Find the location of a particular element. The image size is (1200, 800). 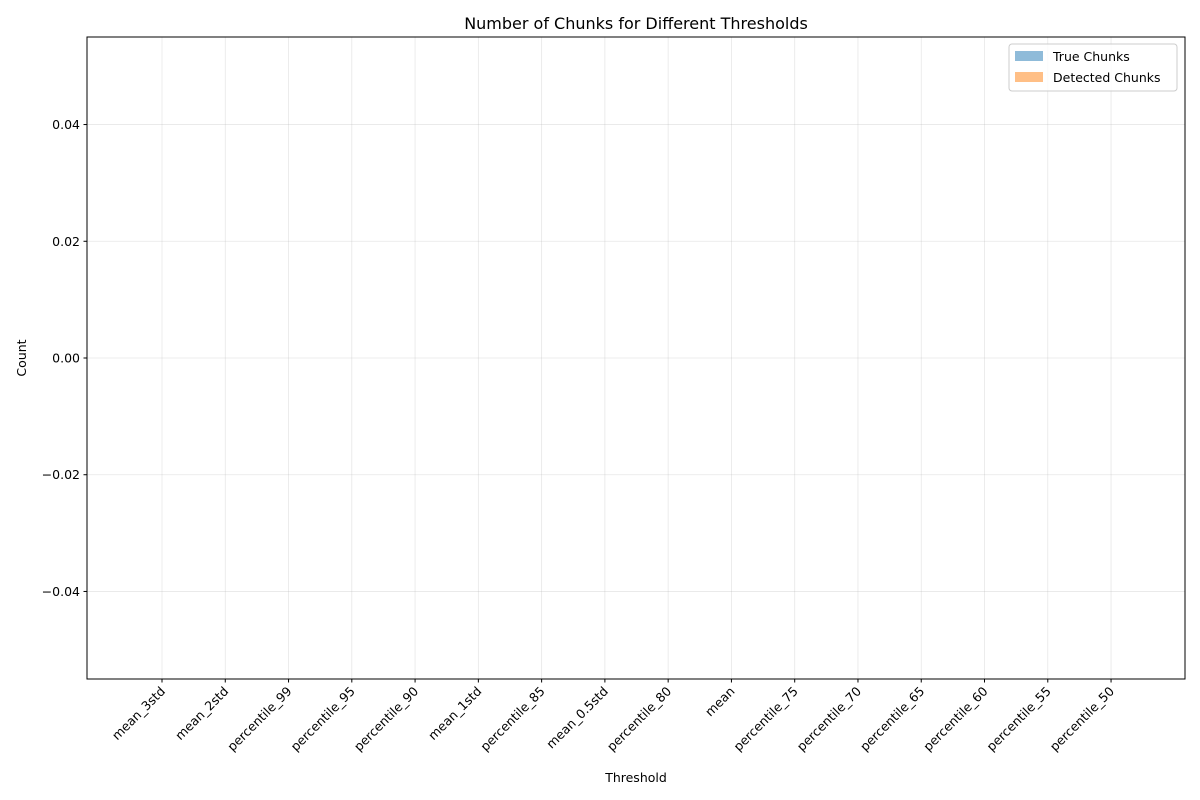

x-axis-label: Threshold is located at coordinates (635, 777).